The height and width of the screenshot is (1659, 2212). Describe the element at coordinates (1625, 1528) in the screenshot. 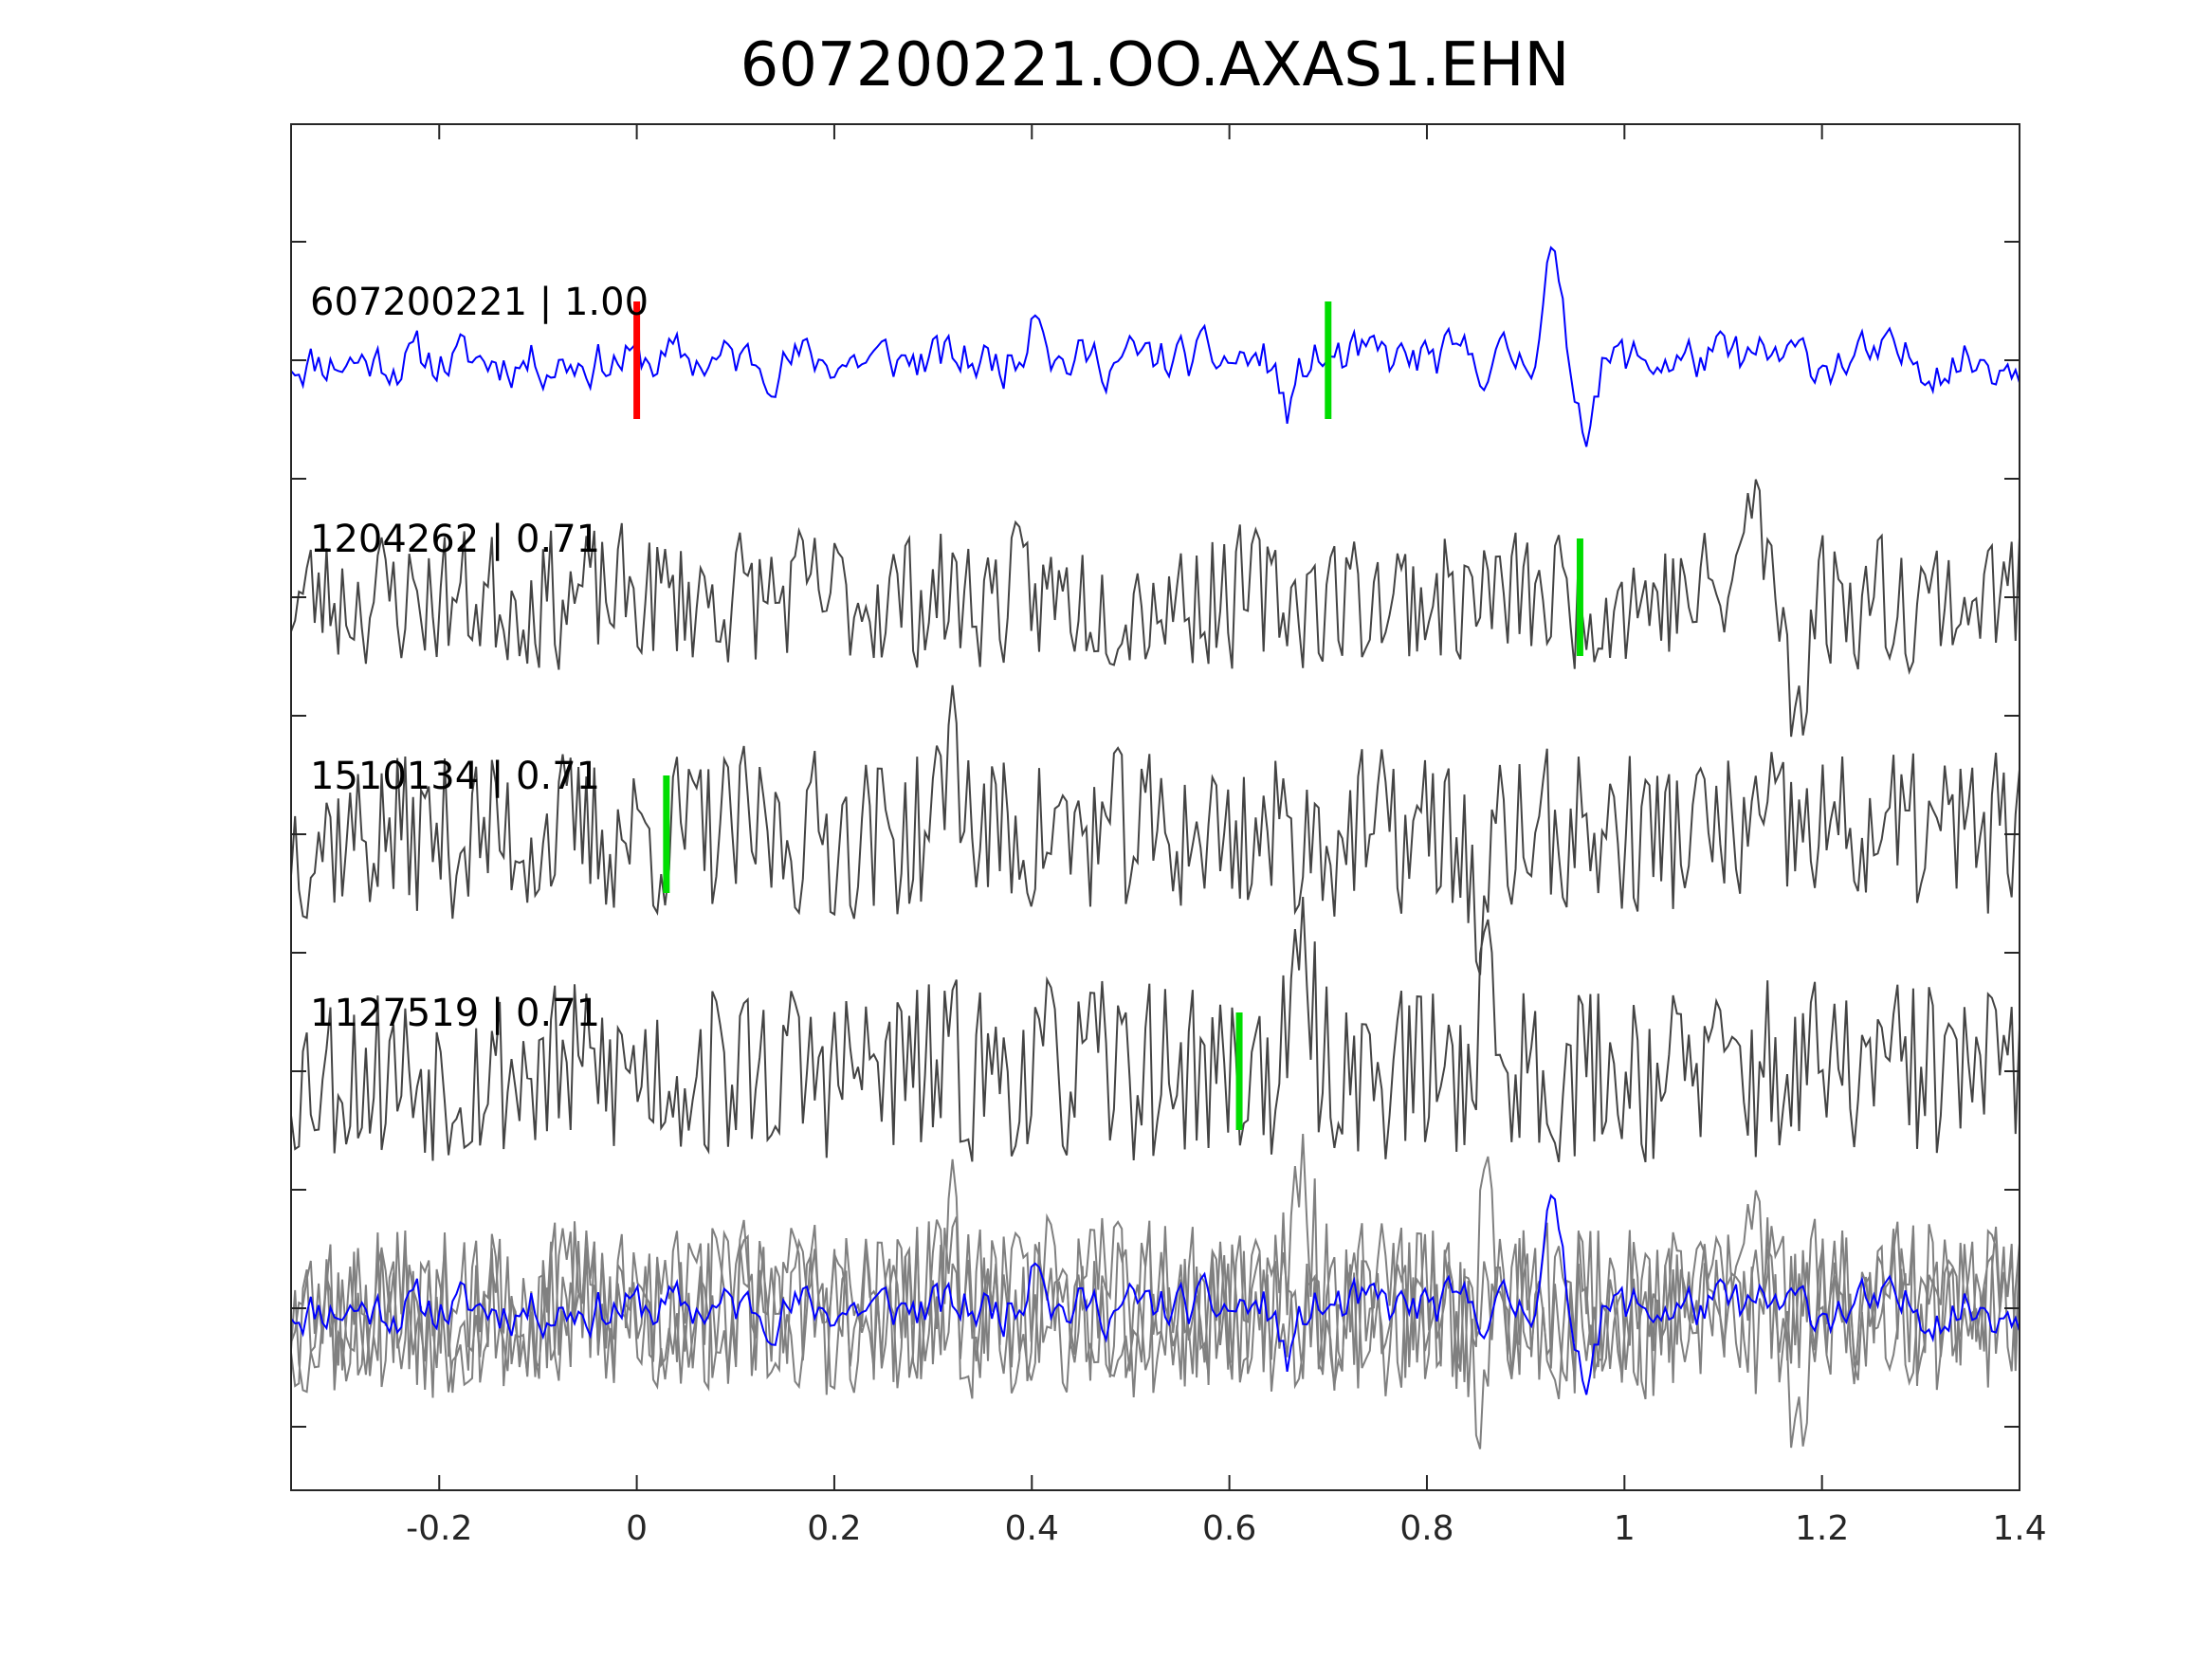

I see `x-tick-label: 1` at that location.